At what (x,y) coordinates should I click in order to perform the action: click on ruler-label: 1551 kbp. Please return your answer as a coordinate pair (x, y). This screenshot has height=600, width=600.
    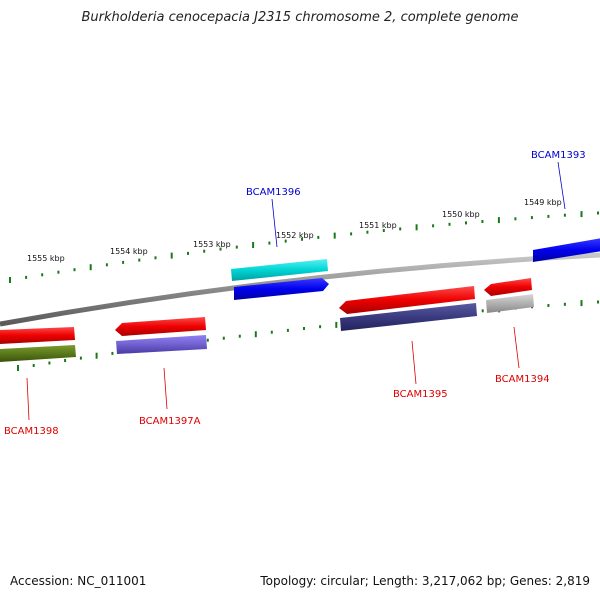
    Looking at the image, I should click on (378, 225).